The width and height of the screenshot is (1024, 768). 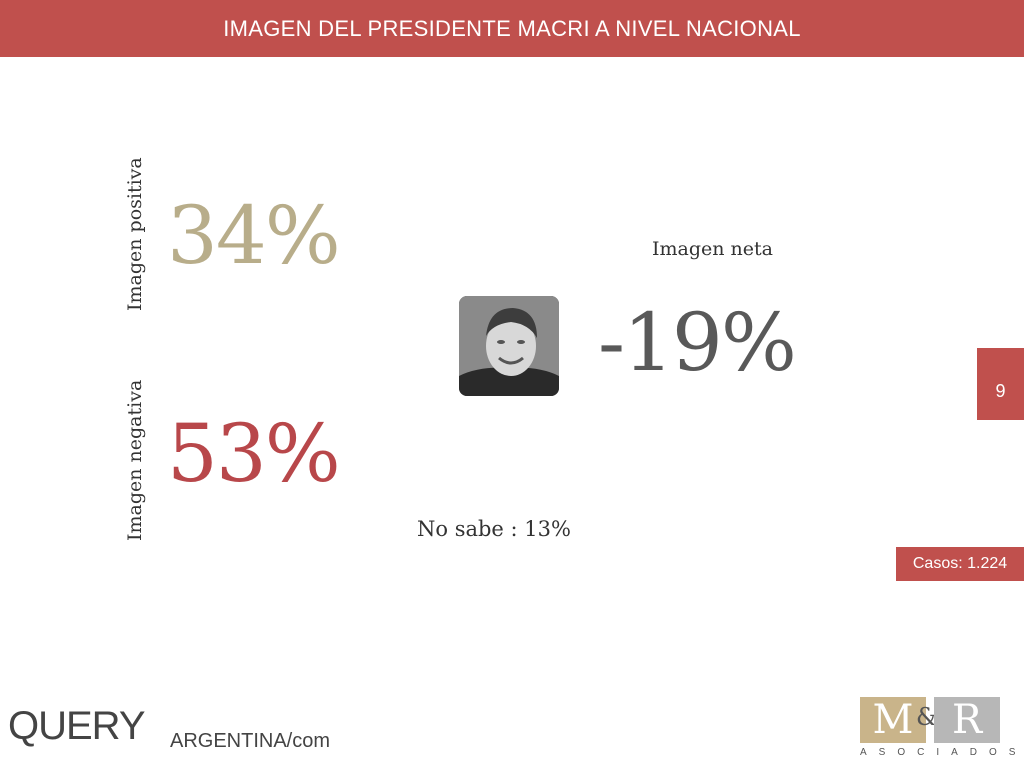 What do you see at coordinates (960, 564) in the screenshot?
I see `sample-size-badge: Casos: 1.224` at bounding box center [960, 564].